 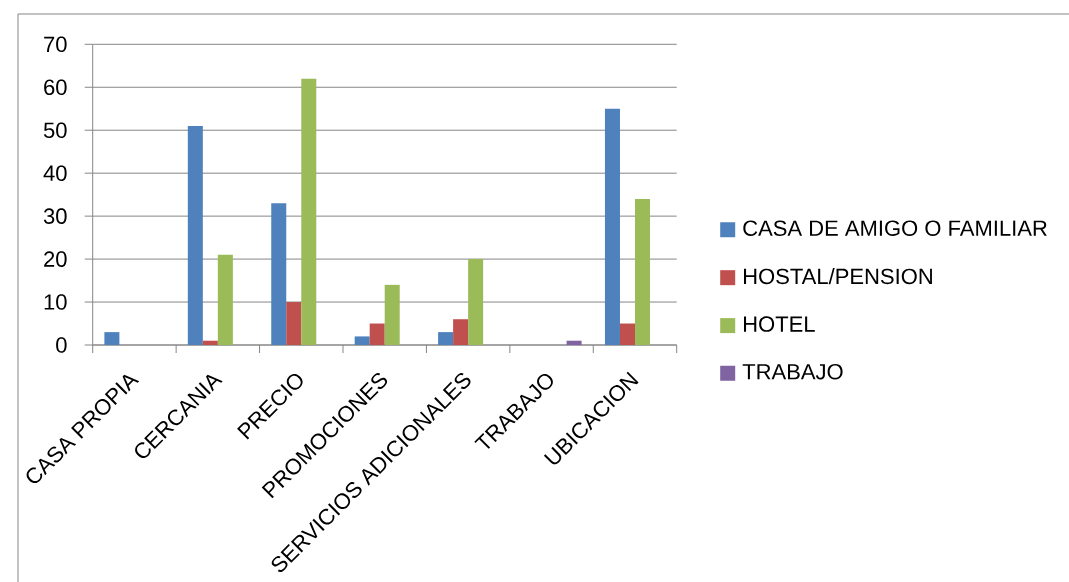 I want to click on legend-label: HOSTAL/PENSION, so click(x=838, y=276).